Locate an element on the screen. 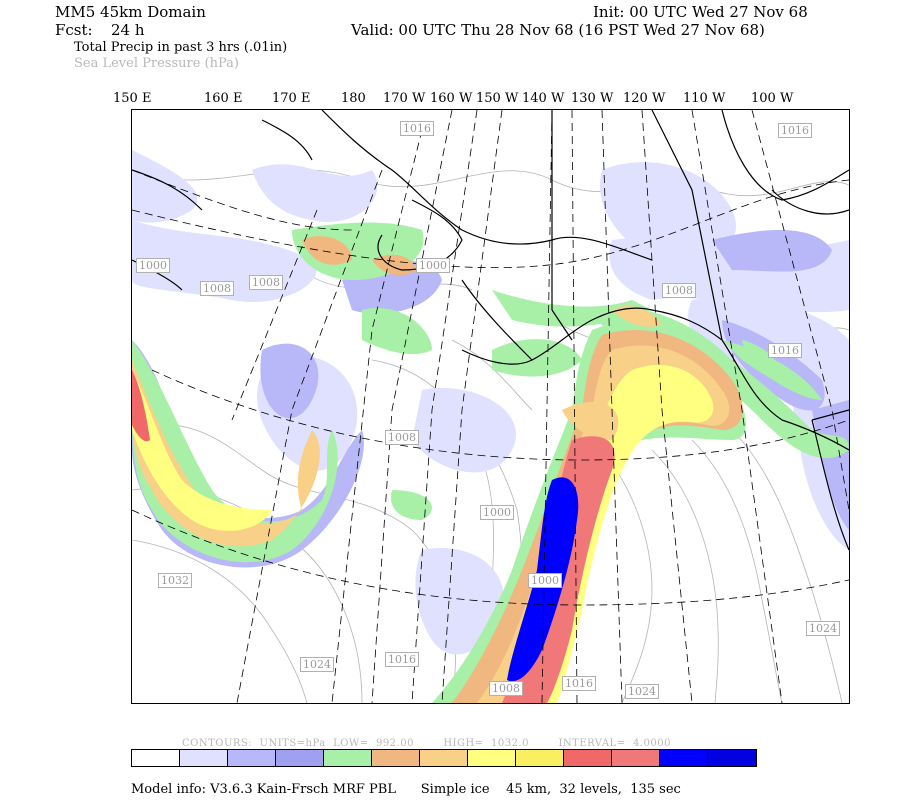 The image size is (900, 800). lon-label: 140 W is located at coordinates (543, 98).